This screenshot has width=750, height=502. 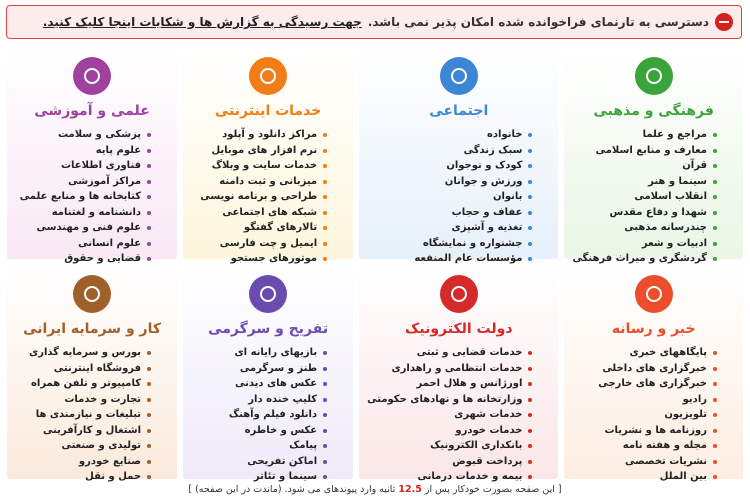 I want to click on category-link: عکس و خاطره, so click(x=259, y=431).